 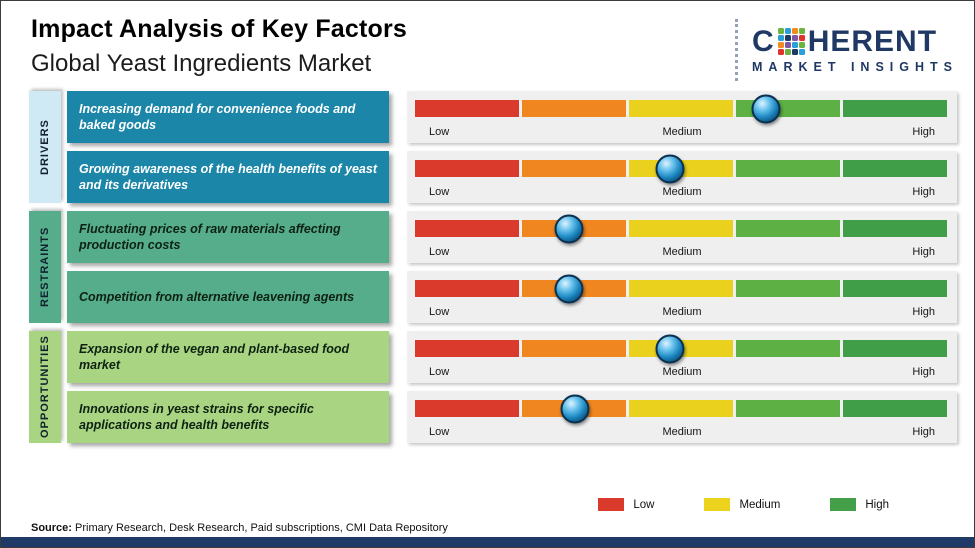 What do you see at coordinates (51, 528) in the screenshot?
I see `source-prefix: Source:` at bounding box center [51, 528].